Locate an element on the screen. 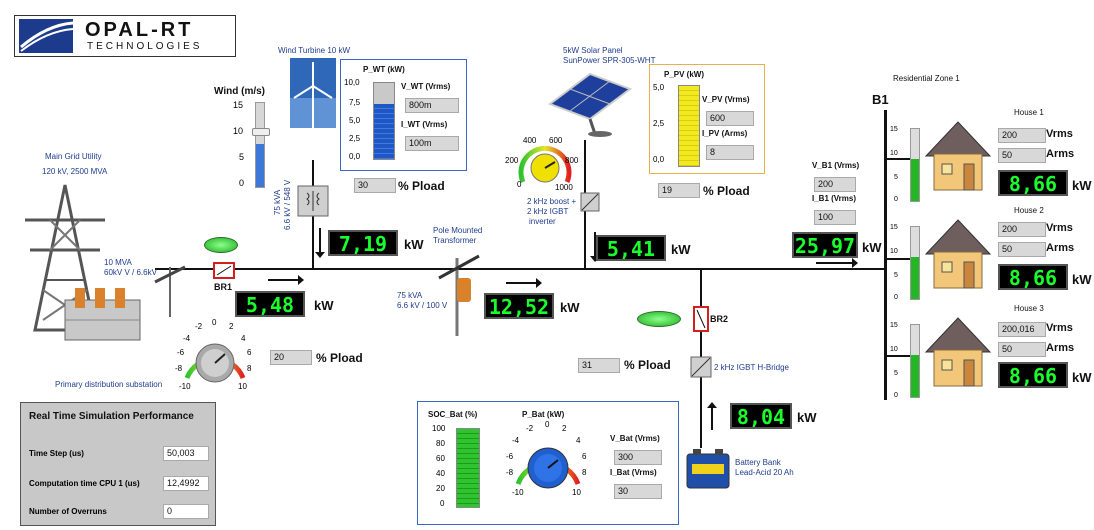  soc-title: SOC_Bat (%) is located at coordinates (453, 414).